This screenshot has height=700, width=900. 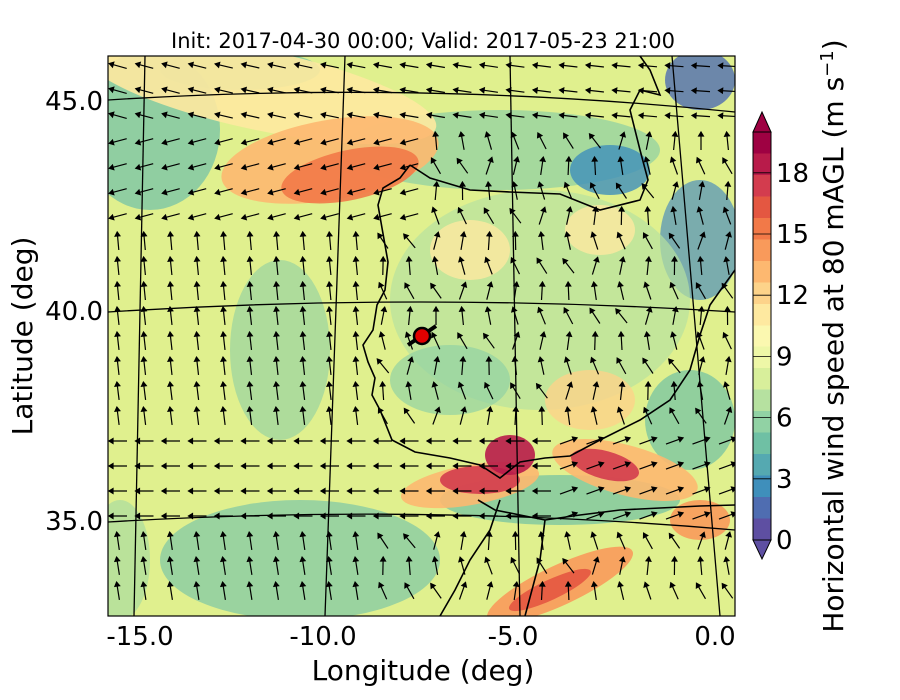 I want to click on y-tick-label: 40.0, so click(x=74, y=312).